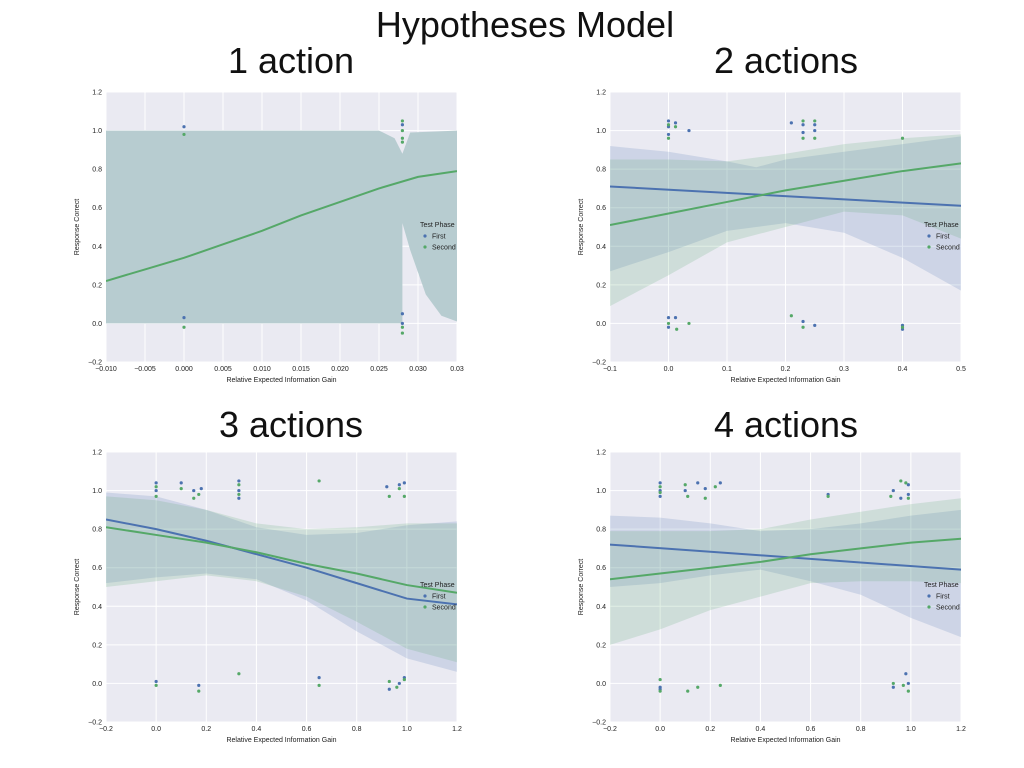 The width and height of the screenshot is (1024, 768). I want to click on x-tick-label: 0.2, so click(710, 729).